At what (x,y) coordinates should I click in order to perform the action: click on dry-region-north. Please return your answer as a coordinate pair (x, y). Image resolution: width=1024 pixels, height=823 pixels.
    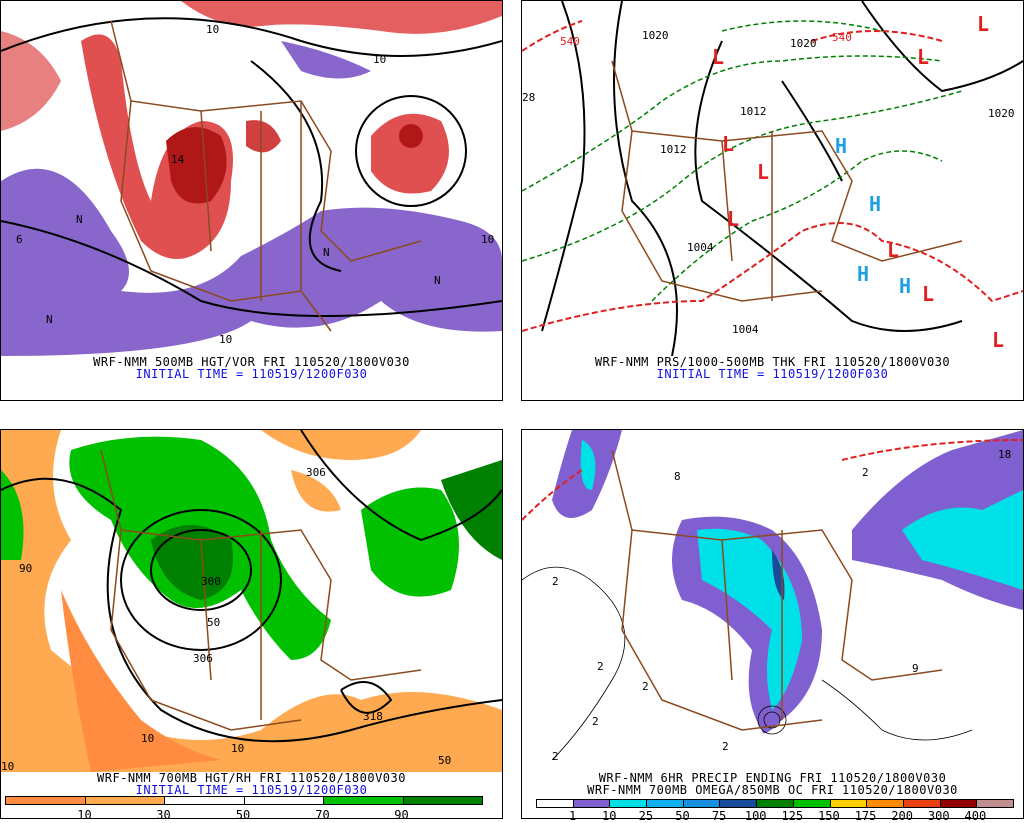
    Looking at the image, I should click on (341, 445).